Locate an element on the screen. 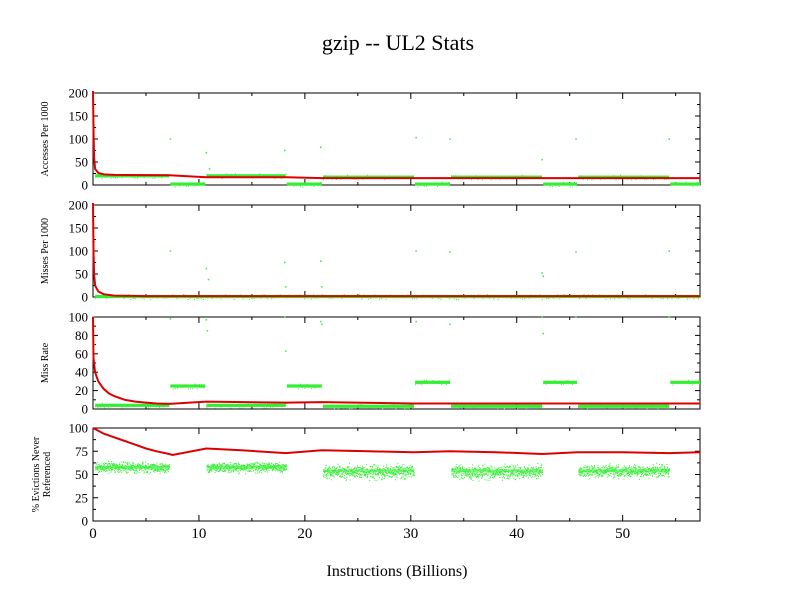  raw-segment is located at coordinates (188, 386).